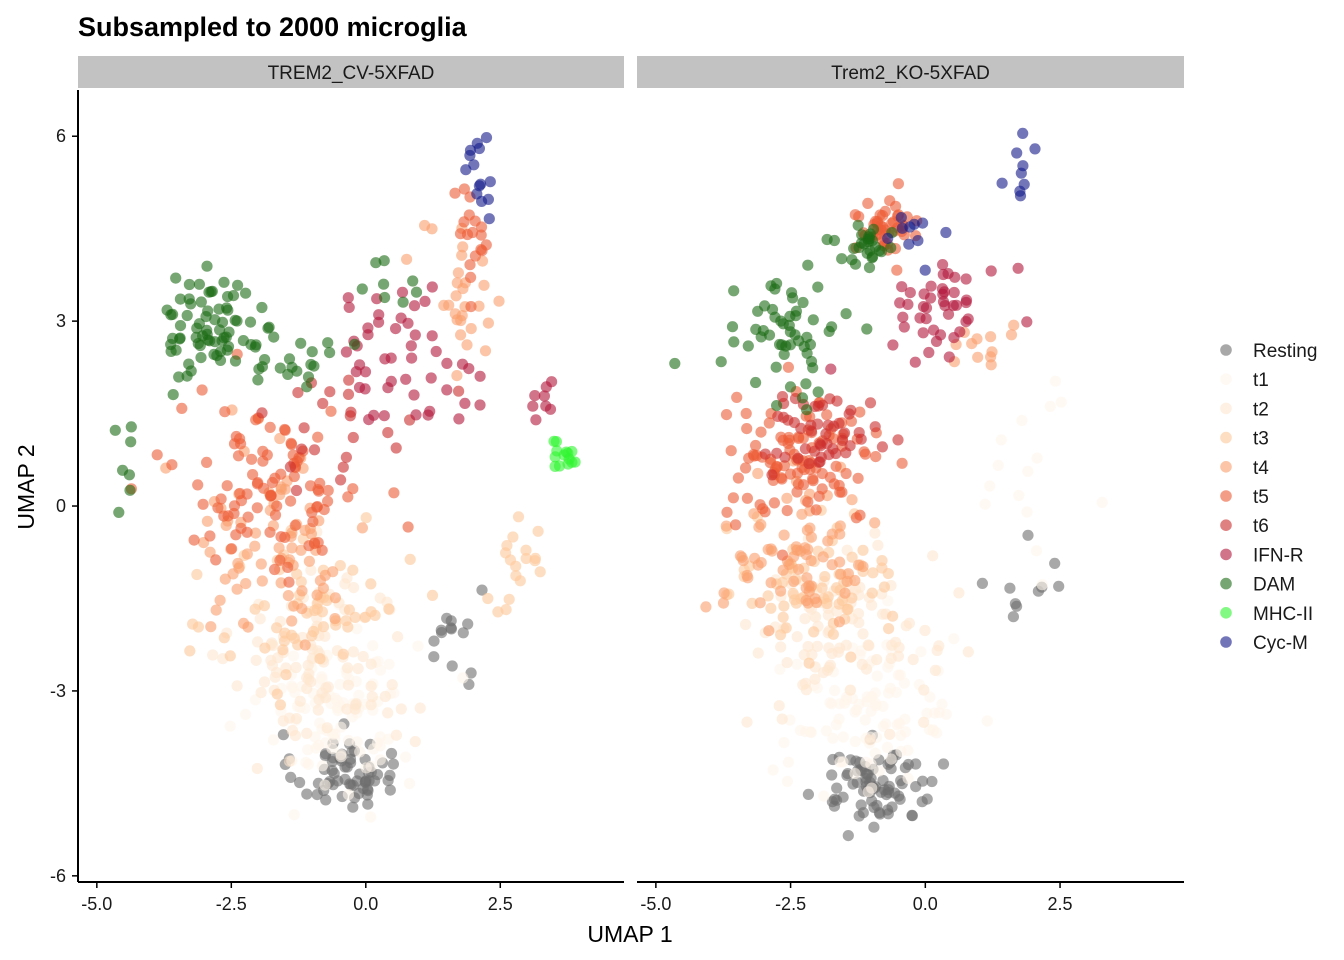  What do you see at coordinates (96, 904) in the screenshot?
I see `x-tick-label: -5.0` at bounding box center [96, 904].